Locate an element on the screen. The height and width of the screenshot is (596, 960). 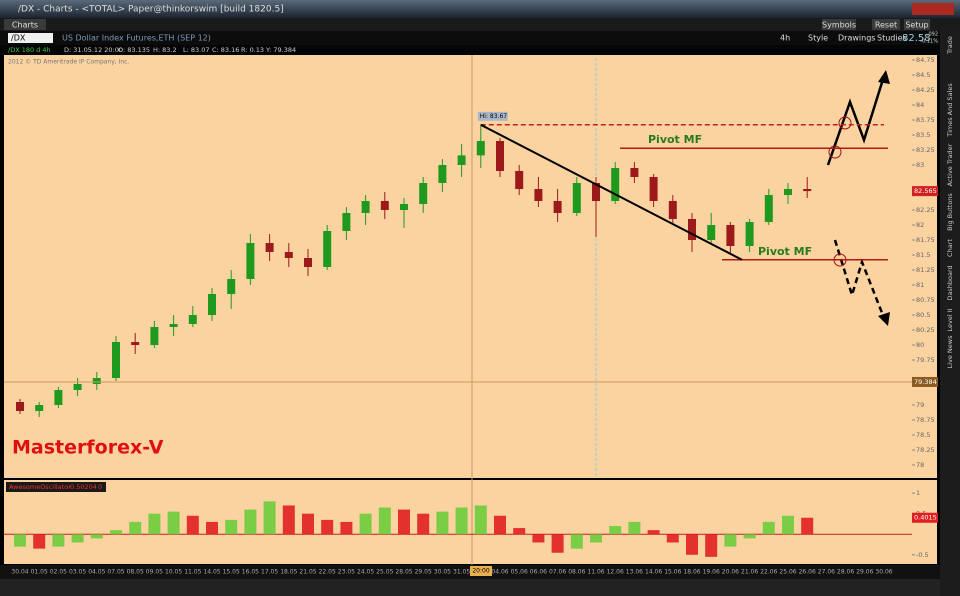
window-controls is located at coordinates (933, 9).